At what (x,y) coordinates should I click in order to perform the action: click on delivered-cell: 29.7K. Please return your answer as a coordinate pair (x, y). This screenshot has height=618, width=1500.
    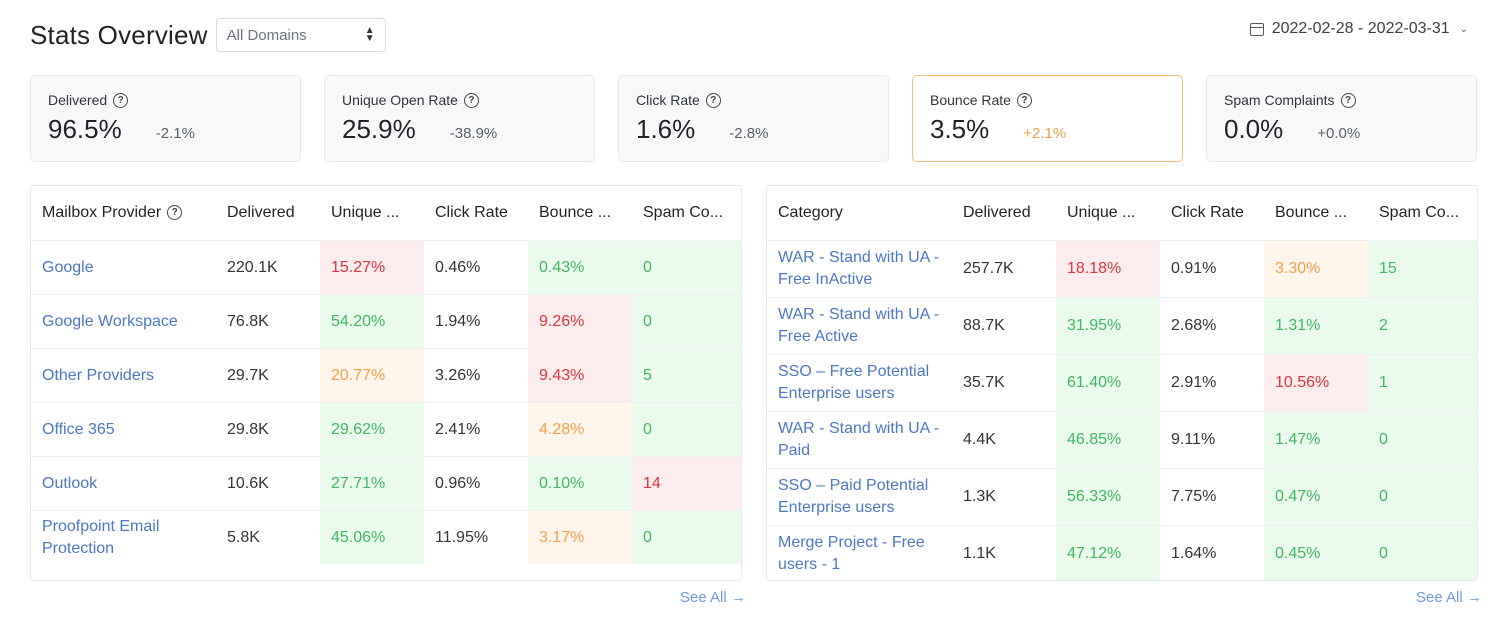
    Looking at the image, I should click on (268, 375).